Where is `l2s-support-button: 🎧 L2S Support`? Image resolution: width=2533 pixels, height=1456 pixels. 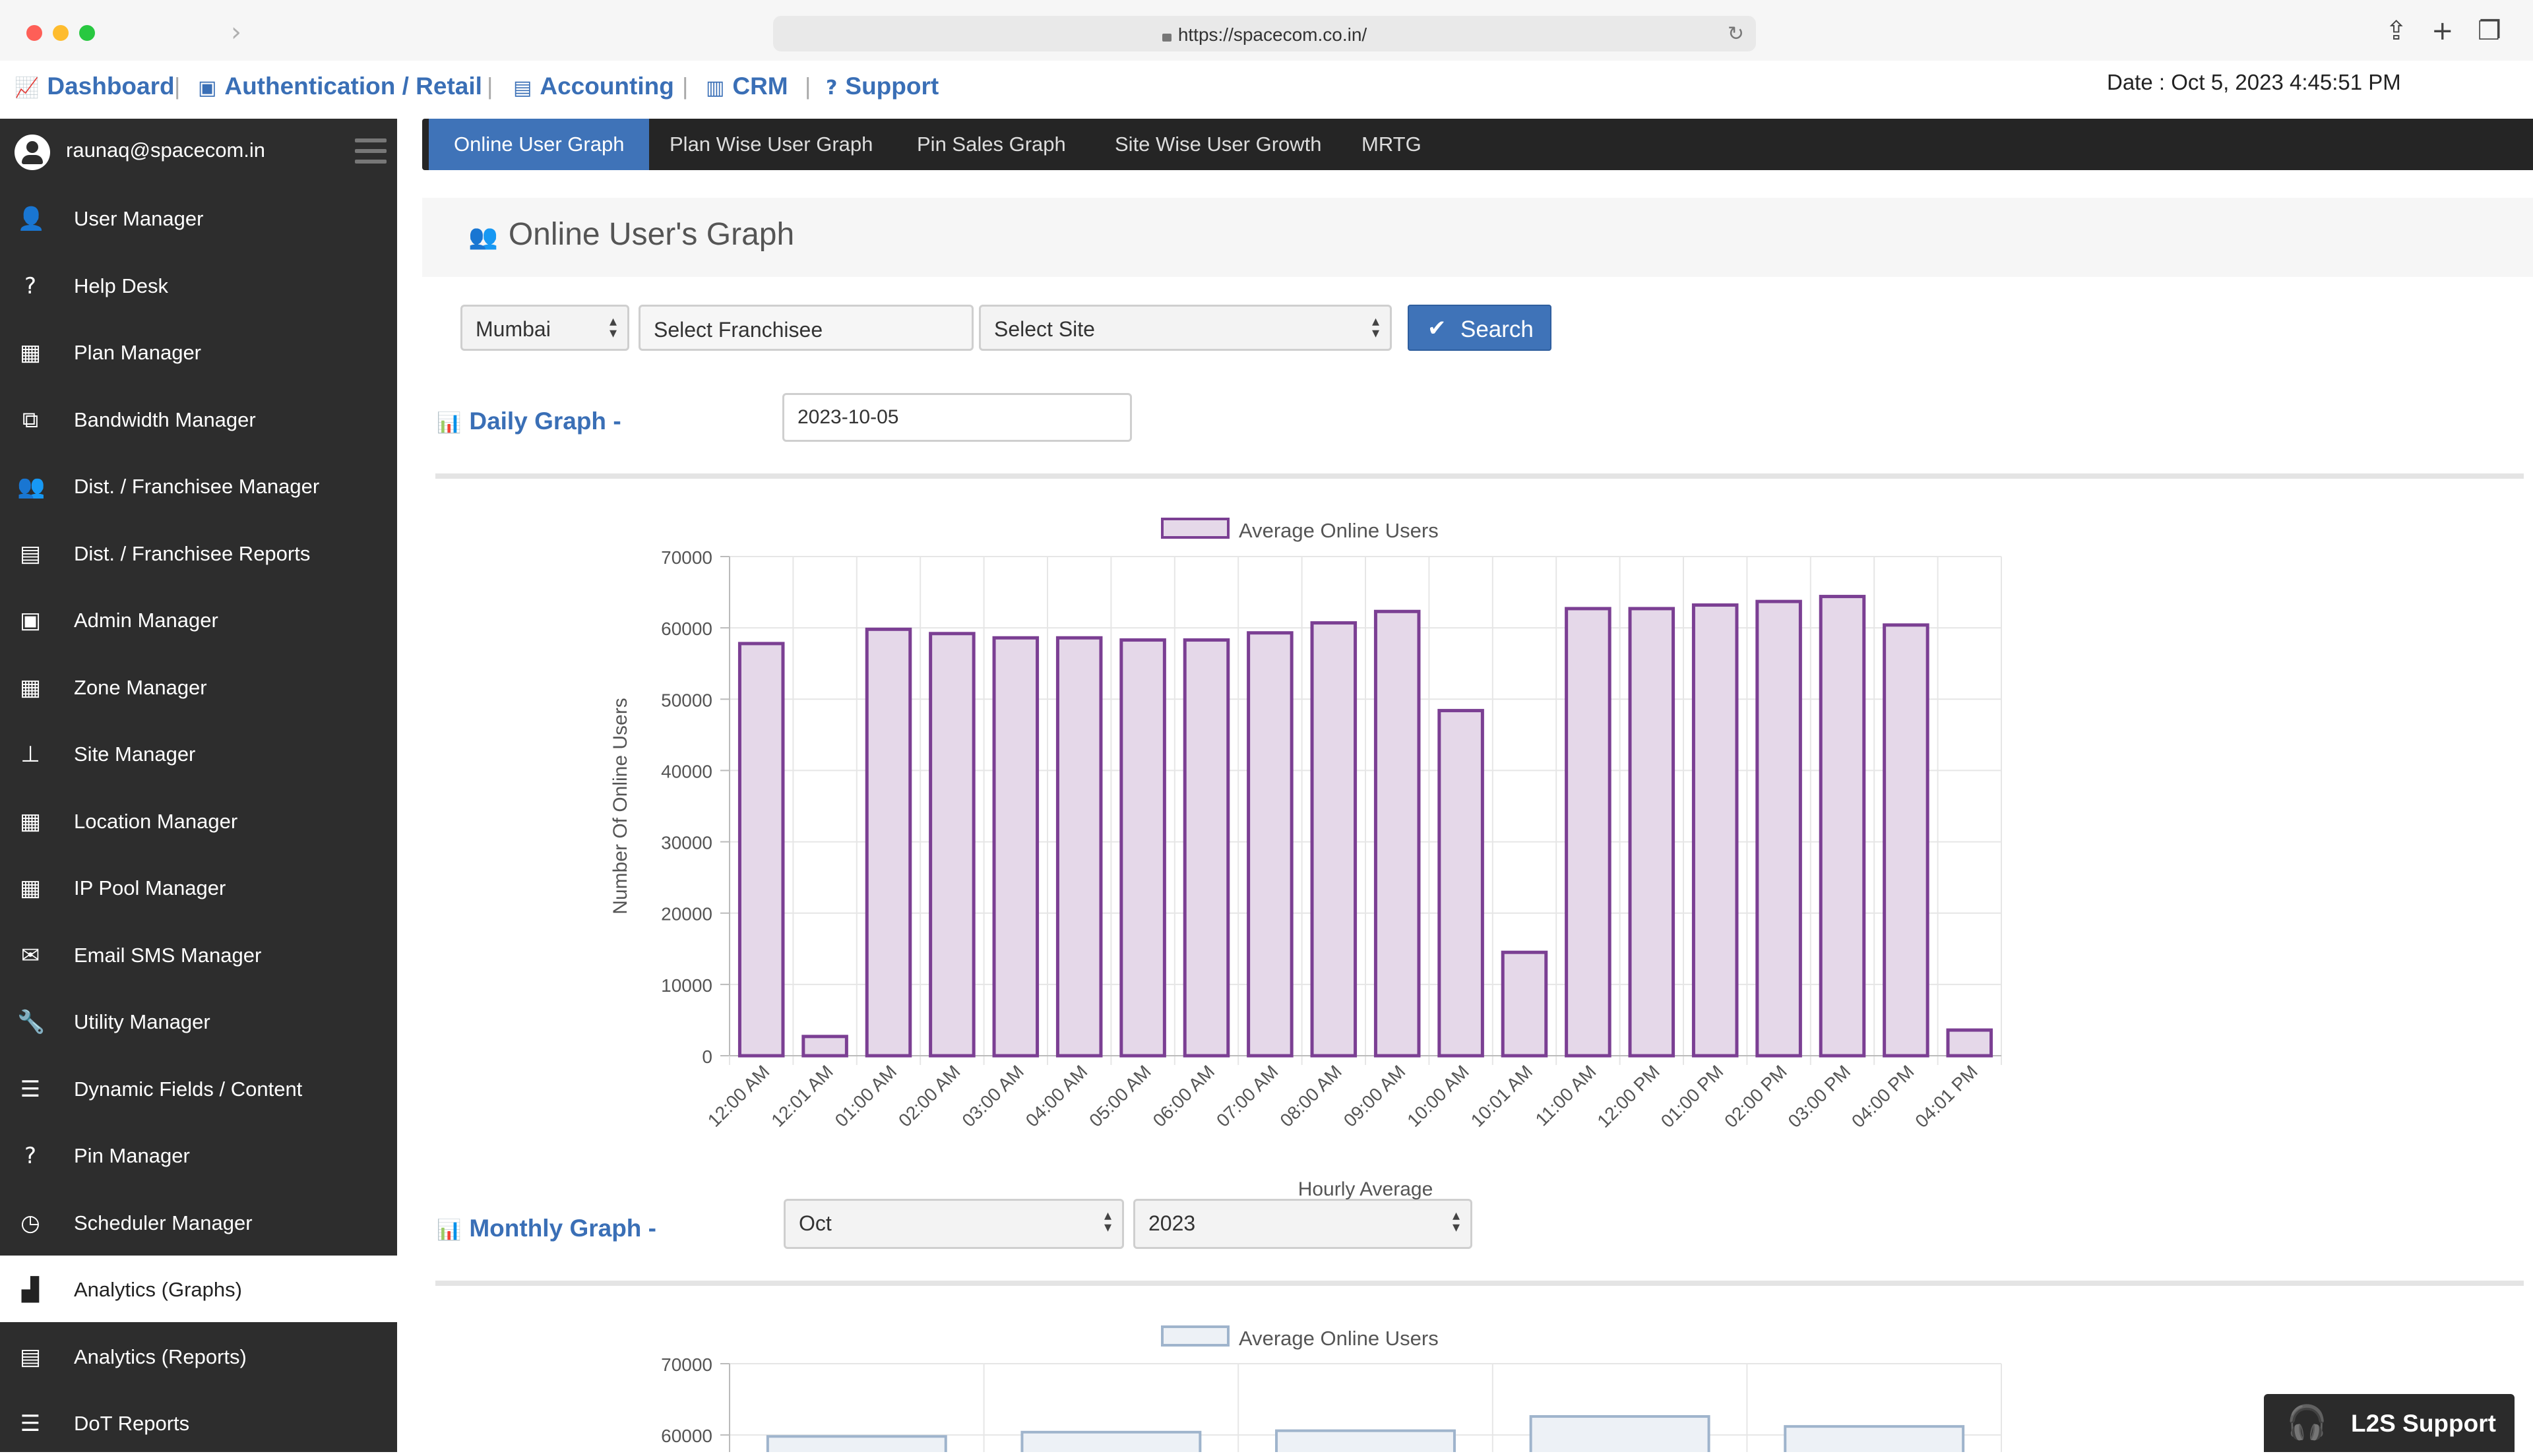
l2s-support-button: 🎧 L2S Support is located at coordinates (2389, 1423).